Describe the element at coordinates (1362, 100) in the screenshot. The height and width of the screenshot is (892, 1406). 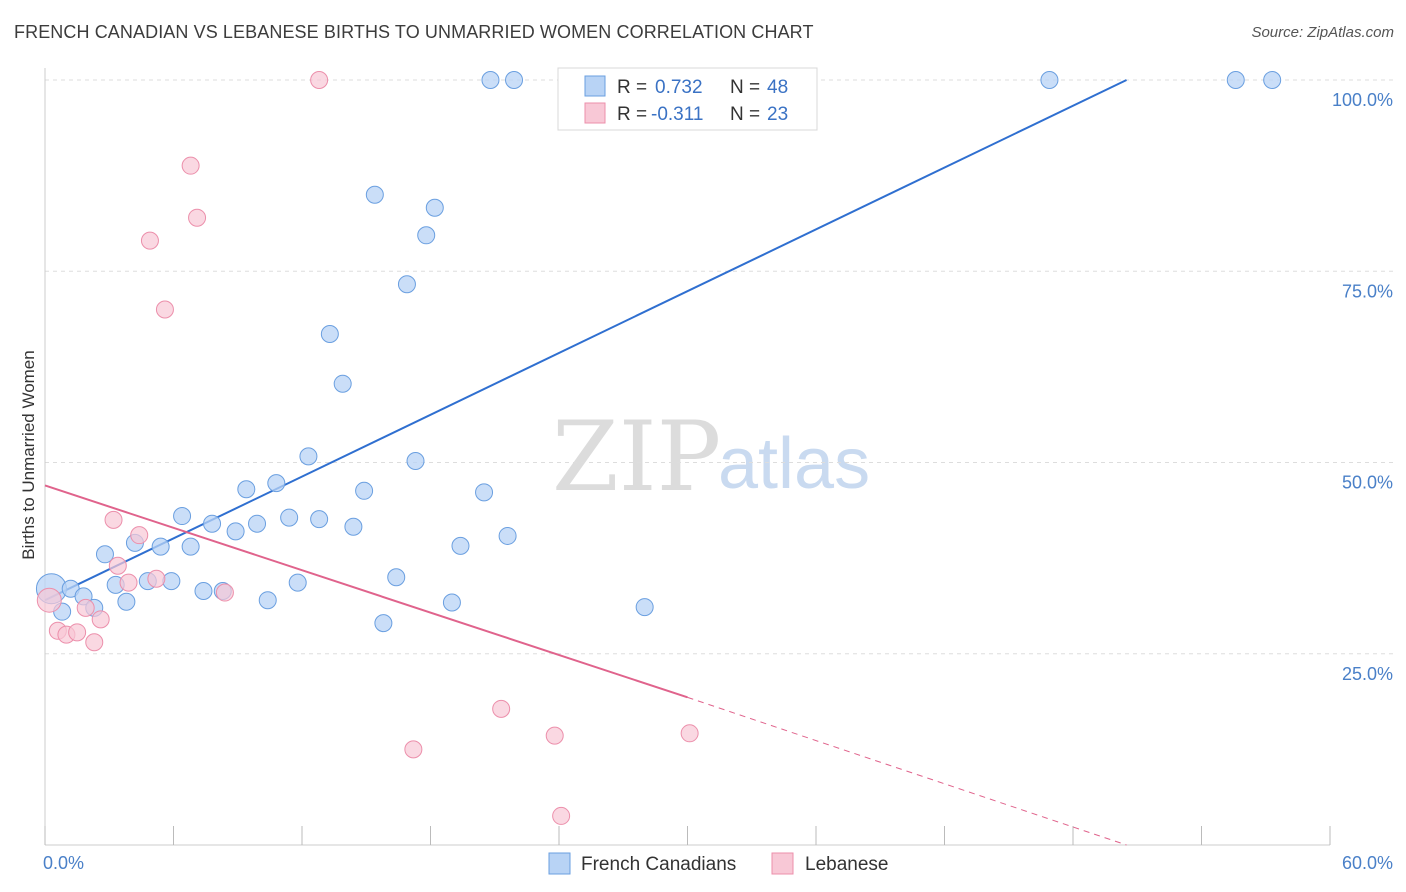
I see `y-tick-label: 100.0%` at that location.